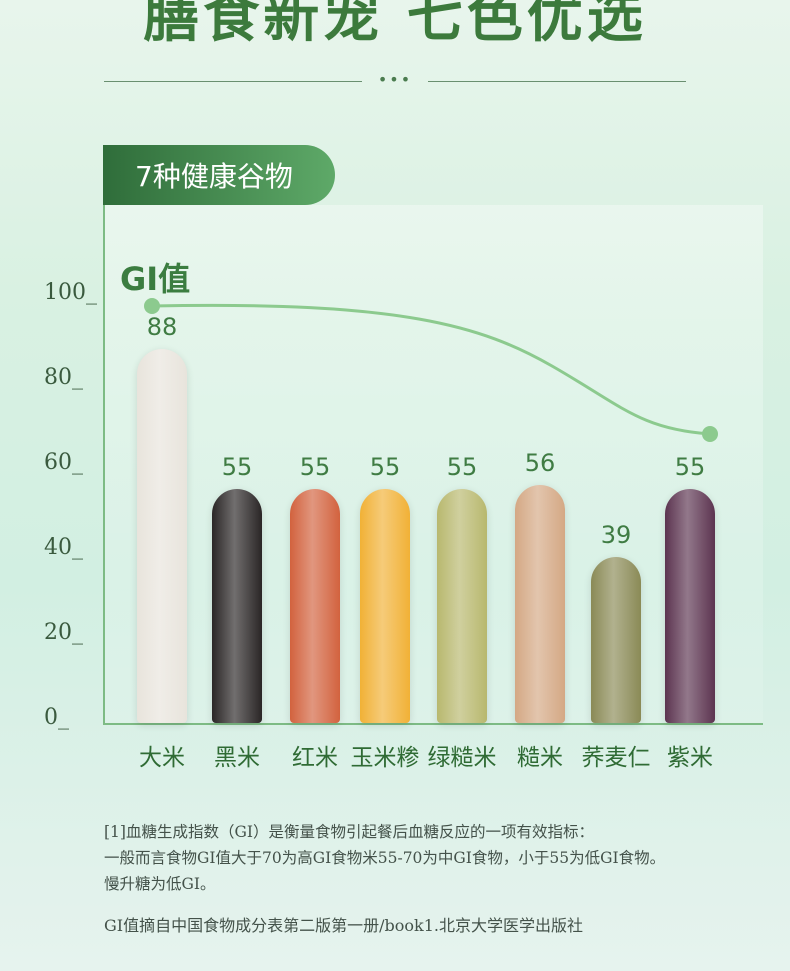 The image size is (790, 971). I want to click on y-tick-label: 80_, so click(63, 377).